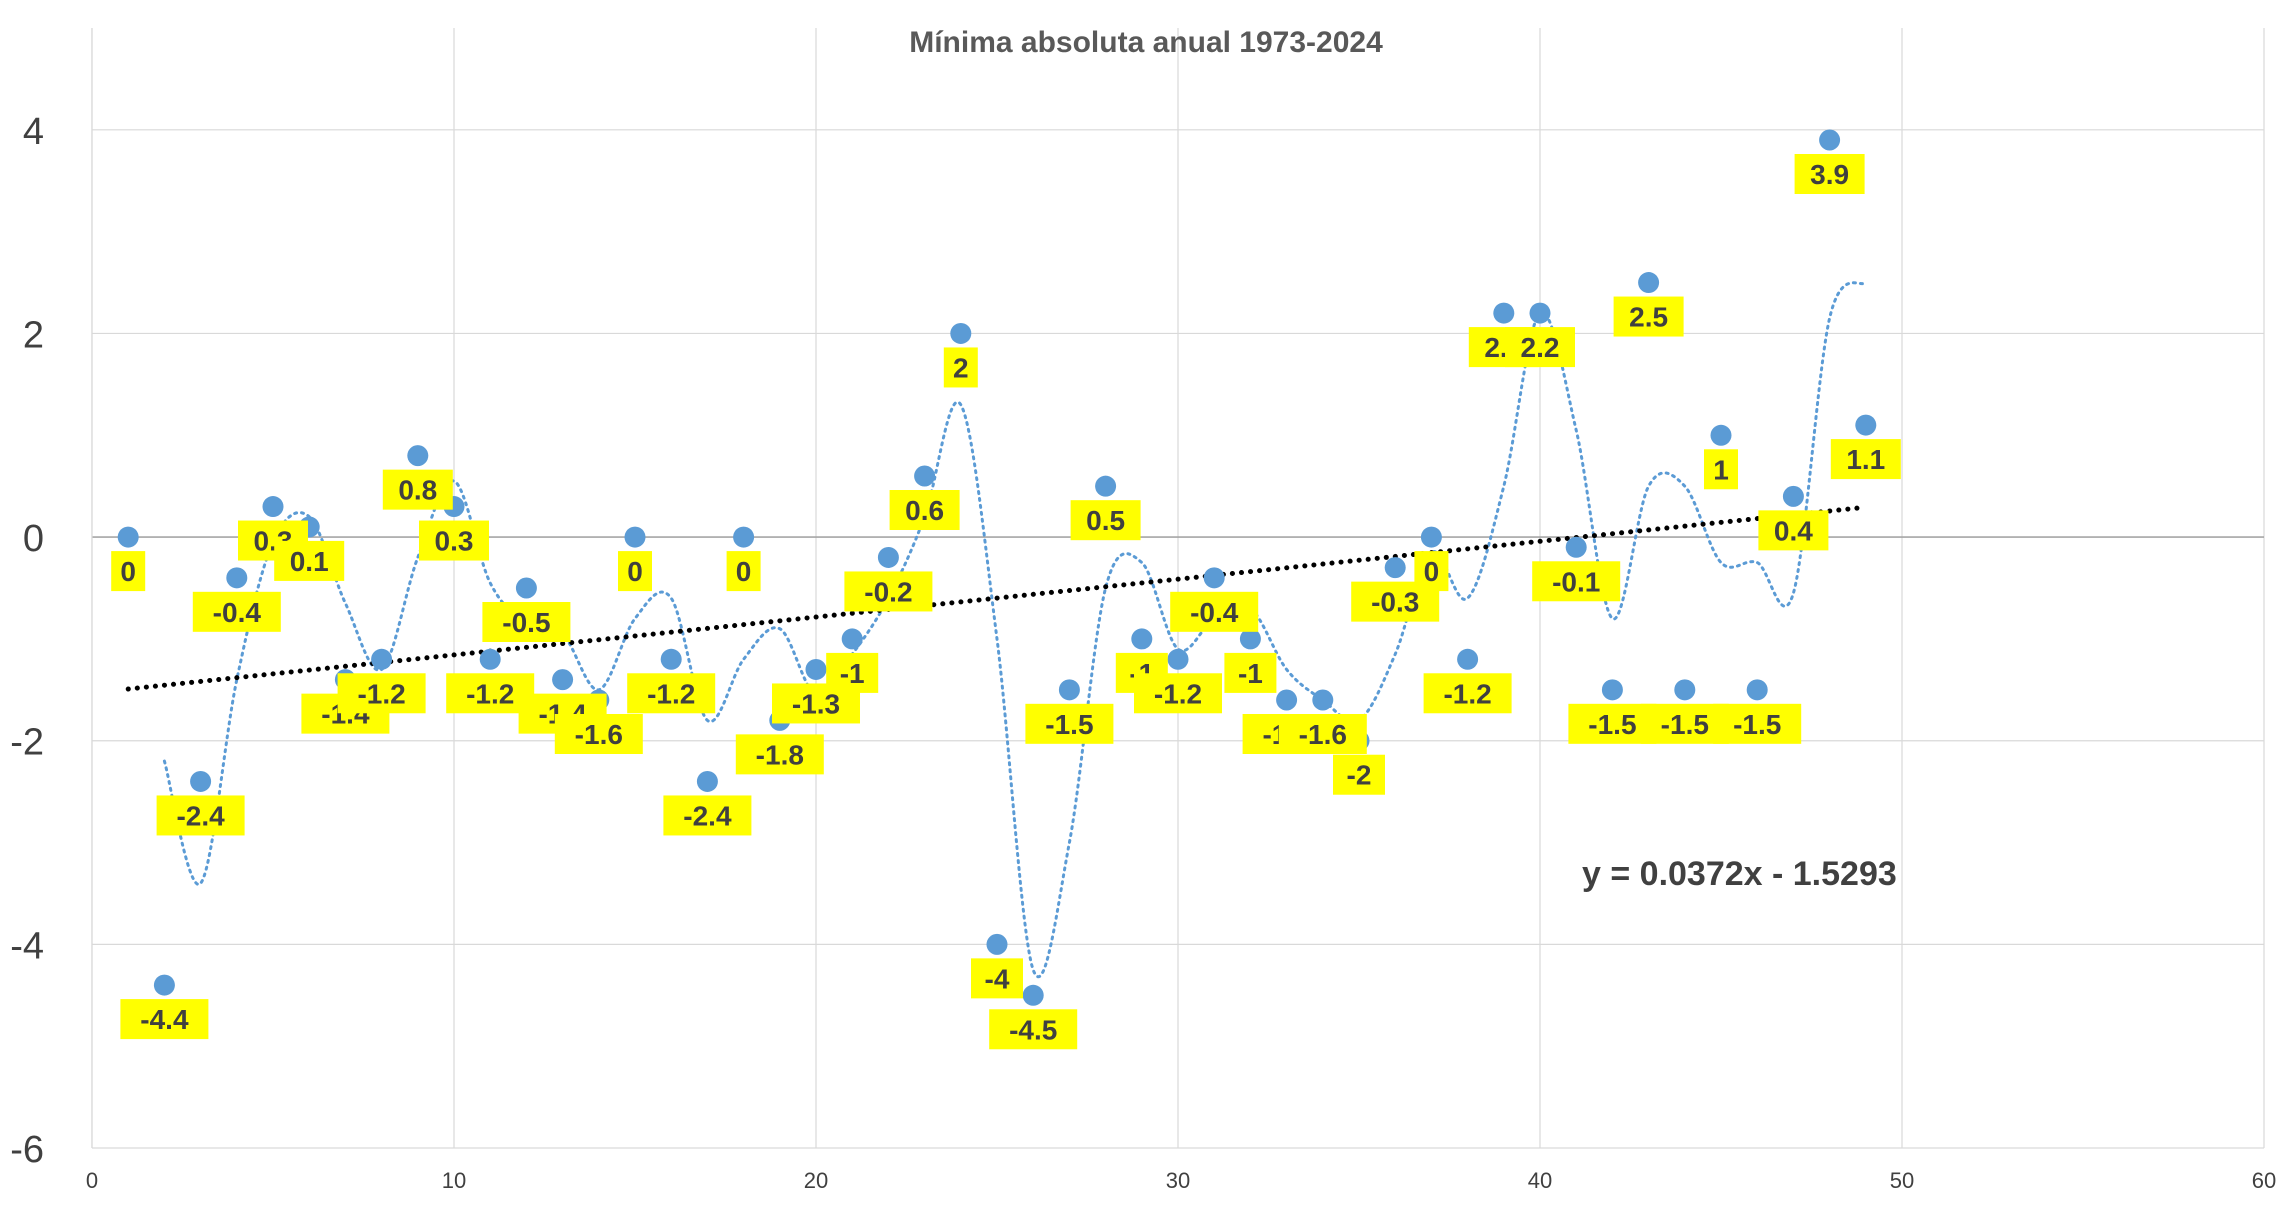 This screenshot has height=1208, width=2290. What do you see at coordinates (1146, 42) in the screenshot?
I see `chart-title: Mínima absoluta anual 1973-2024` at bounding box center [1146, 42].